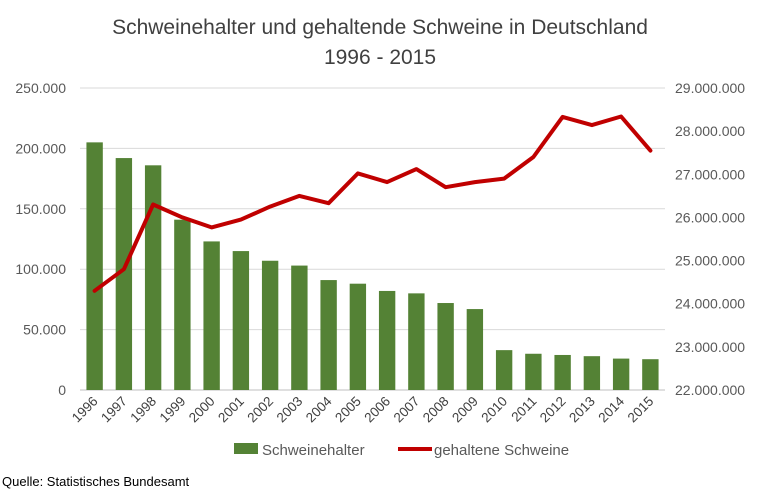 Image resolution: width=757 pixels, height=495 pixels. Describe the element at coordinates (290, 410) in the screenshot. I see `x-axis-tick-label: 2003` at that location.